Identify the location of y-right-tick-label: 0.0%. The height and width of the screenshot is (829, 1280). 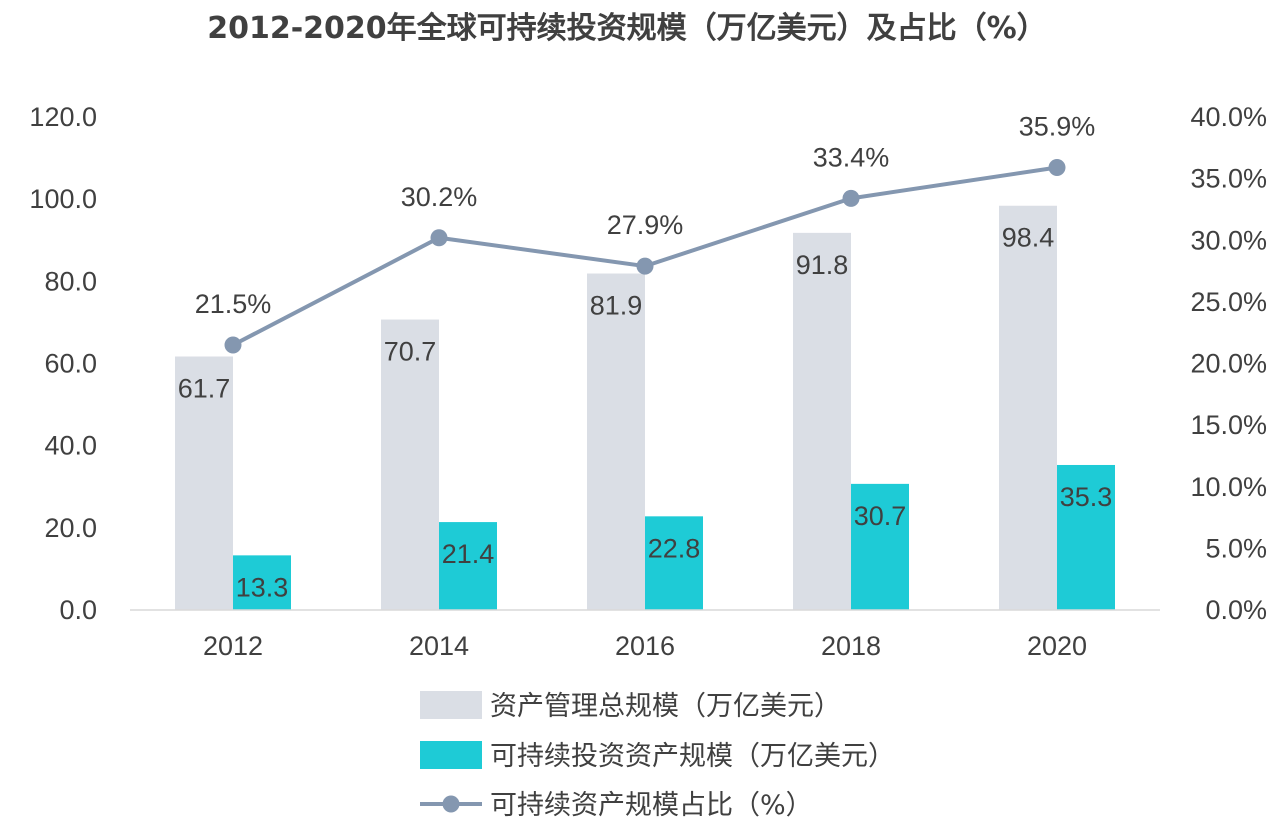
(1236, 610).